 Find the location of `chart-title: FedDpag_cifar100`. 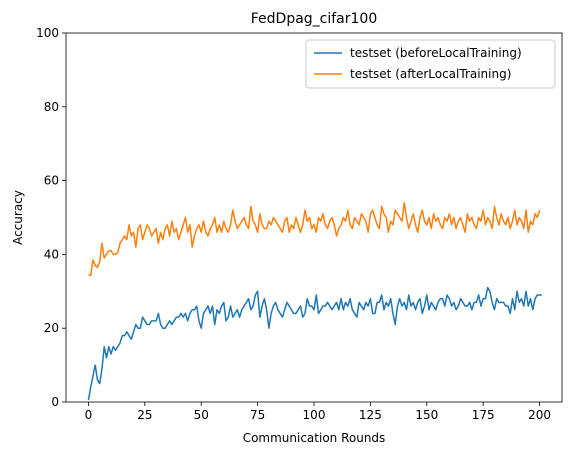

chart-title: FedDpag_cifar100 is located at coordinates (314, 19).